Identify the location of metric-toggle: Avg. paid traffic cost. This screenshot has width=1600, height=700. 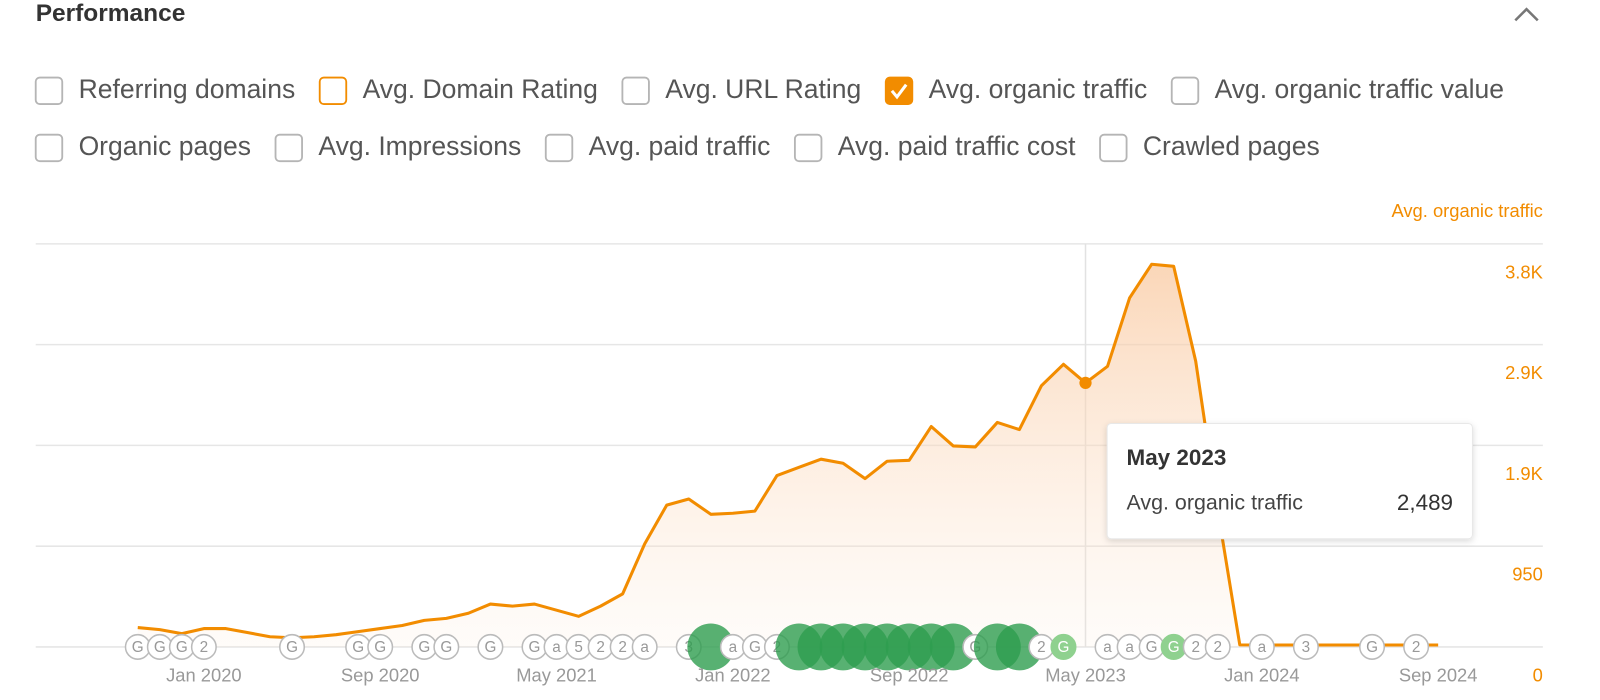
(934, 147).